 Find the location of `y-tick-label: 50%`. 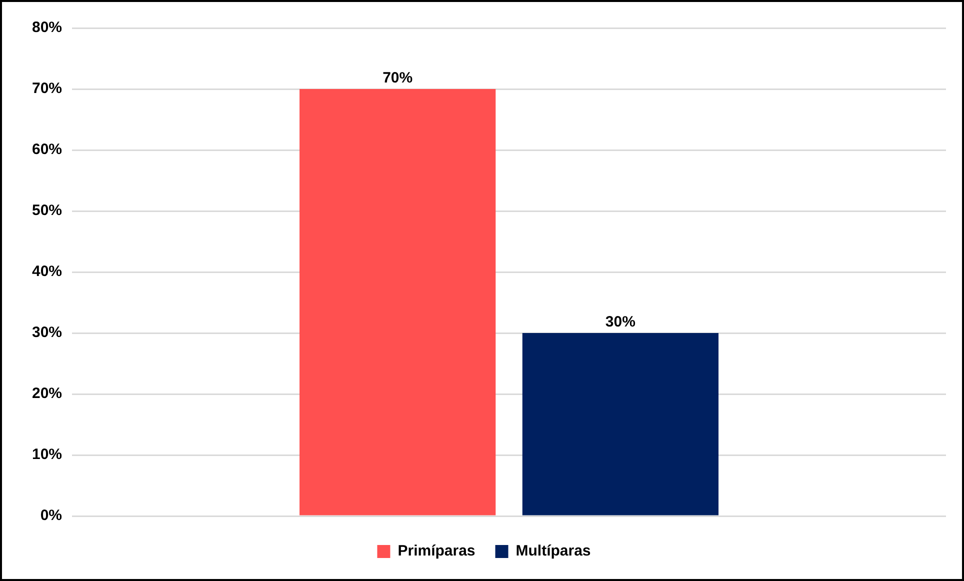

y-tick-label: 50% is located at coordinates (47, 211).